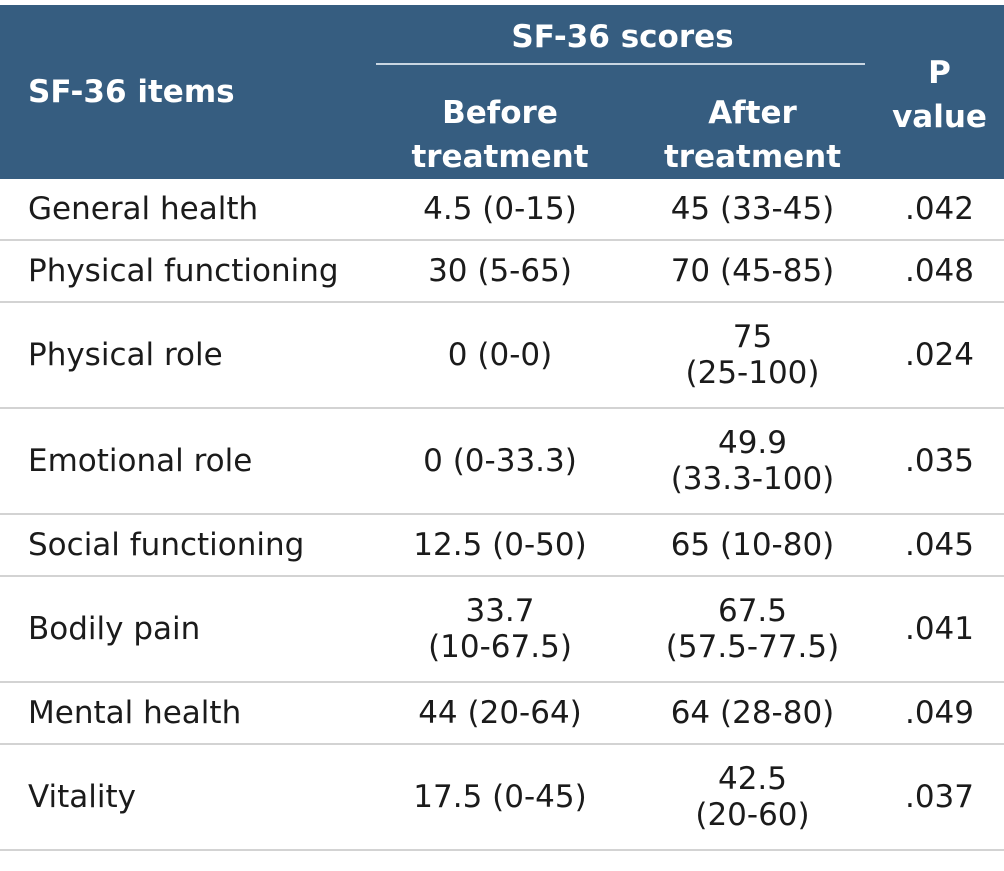 Image resolution: width=1004 pixels, height=871 pixels. Describe the element at coordinates (752, 443) in the screenshot. I see `cell-after-line: 49.9` at that location.